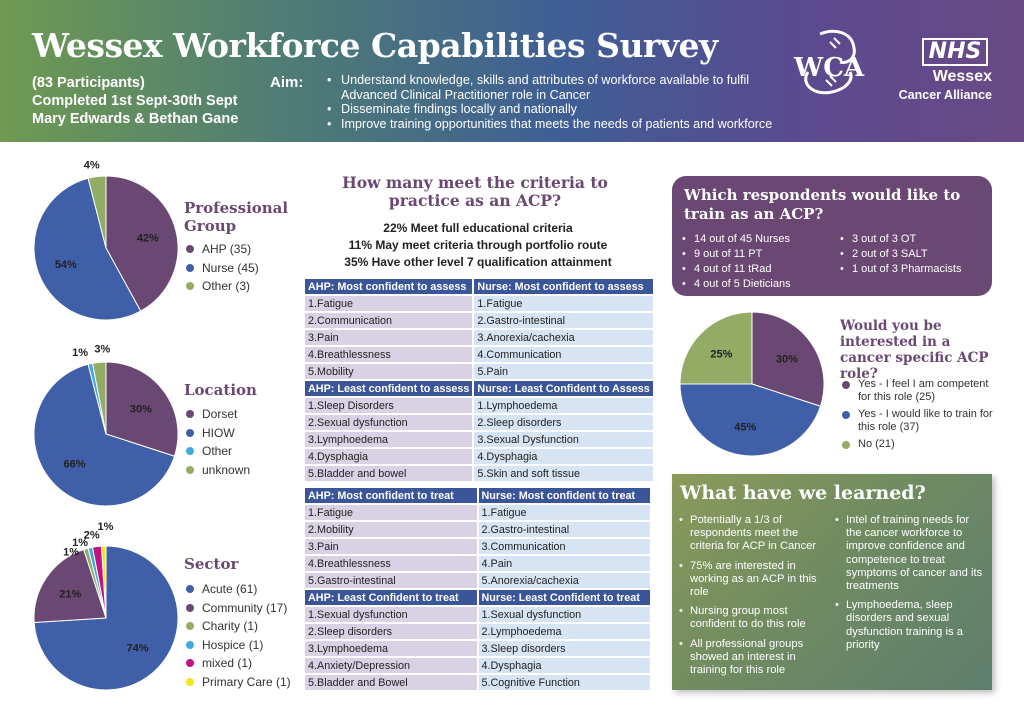  What do you see at coordinates (389, 320) in the screenshot?
I see `table-cell: 2.Communication` at bounding box center [389, 320].